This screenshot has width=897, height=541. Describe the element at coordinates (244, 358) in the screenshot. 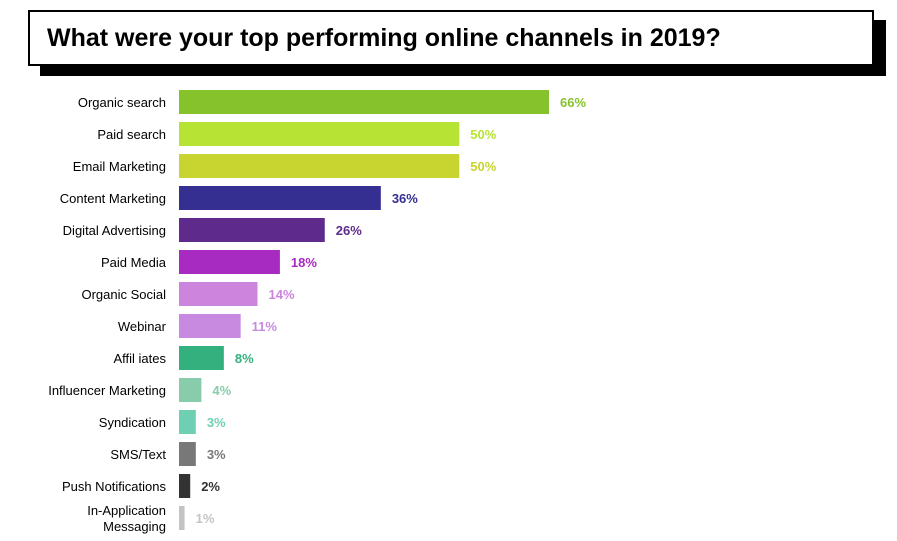

I see `value-label: 8%` at that location.